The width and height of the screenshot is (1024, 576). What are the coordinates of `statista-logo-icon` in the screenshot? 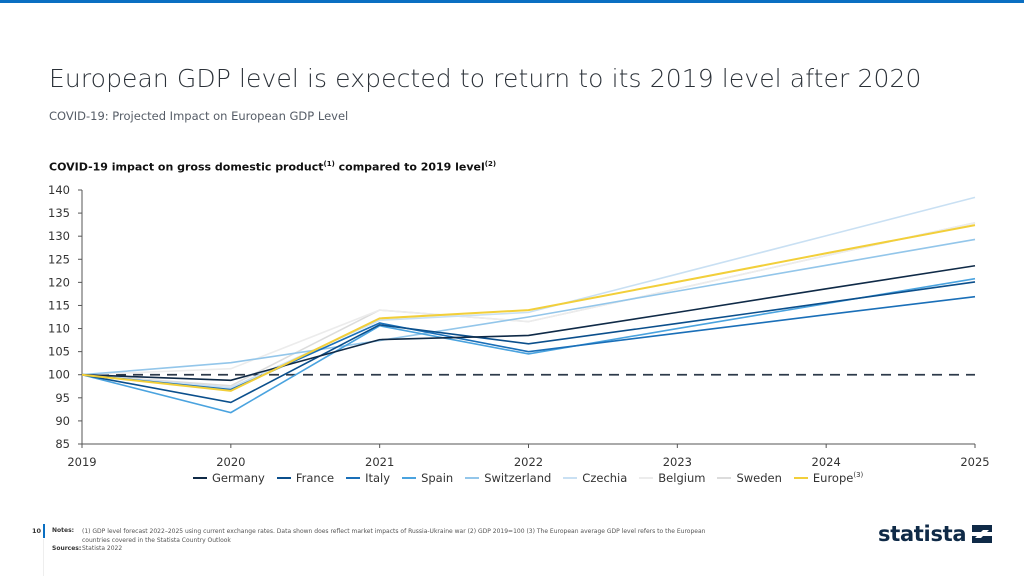 It's located at (982, 534).